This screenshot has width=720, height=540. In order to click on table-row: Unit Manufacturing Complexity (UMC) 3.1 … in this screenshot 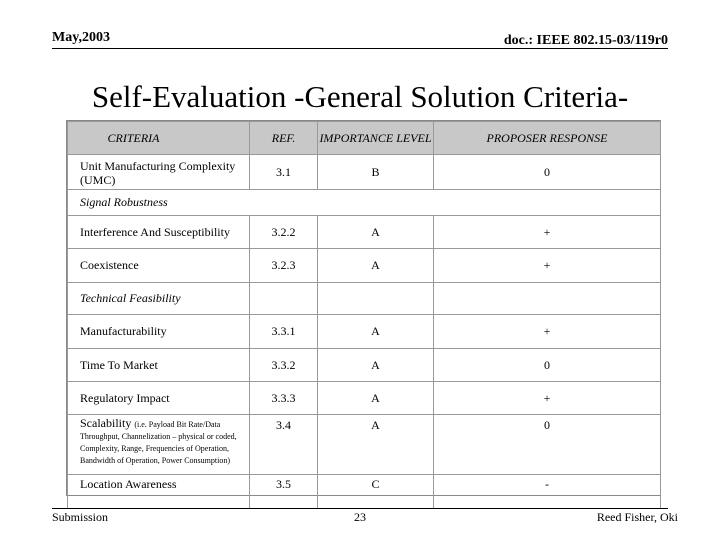, I will do `click(364, 172)`.